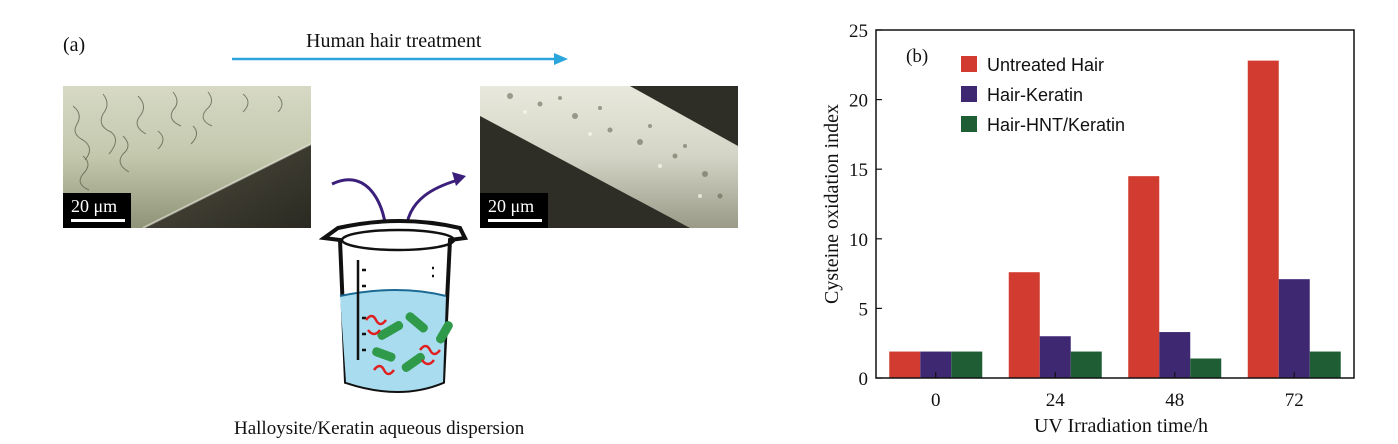  Describe the element at coordinates (74, 45) in the screenshot. I see `panel-a-label: (a)` at that location.